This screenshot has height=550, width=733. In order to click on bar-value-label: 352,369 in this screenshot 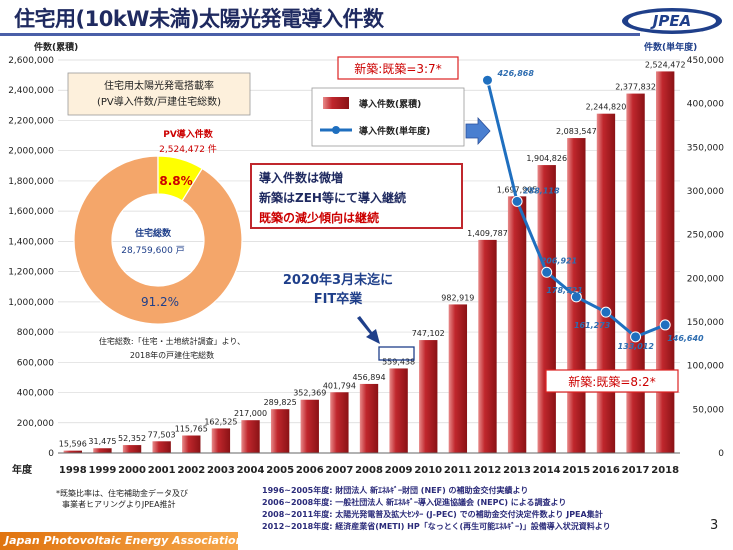, I will do `click(309, 393)`.